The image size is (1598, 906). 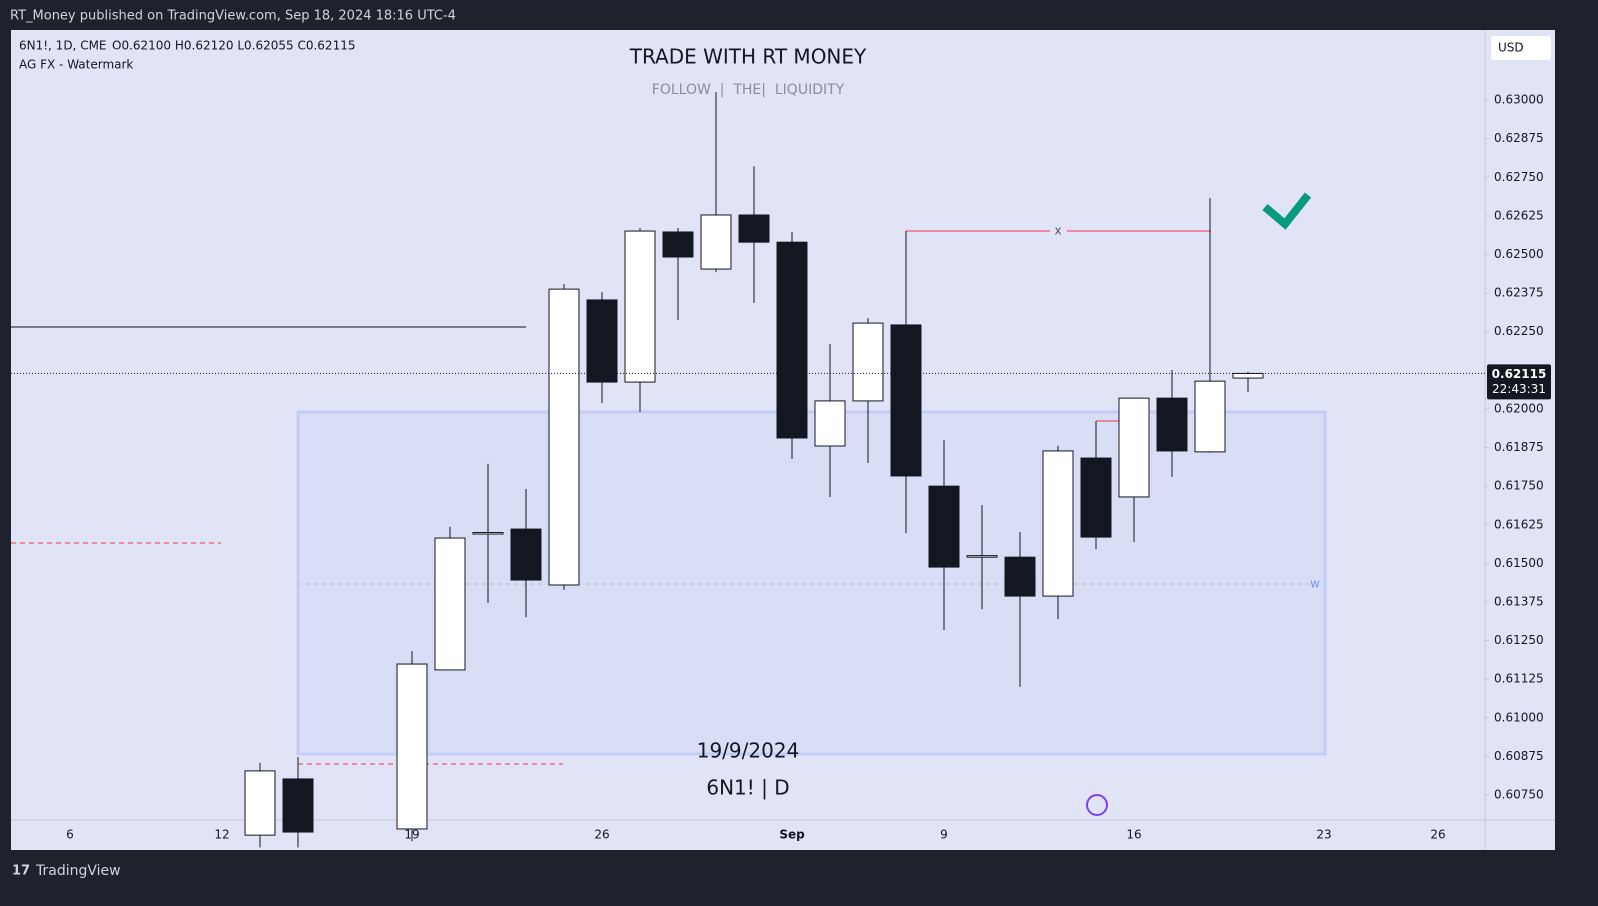 I want to click on x-tick-label: 6, so click(x=70, y=835).